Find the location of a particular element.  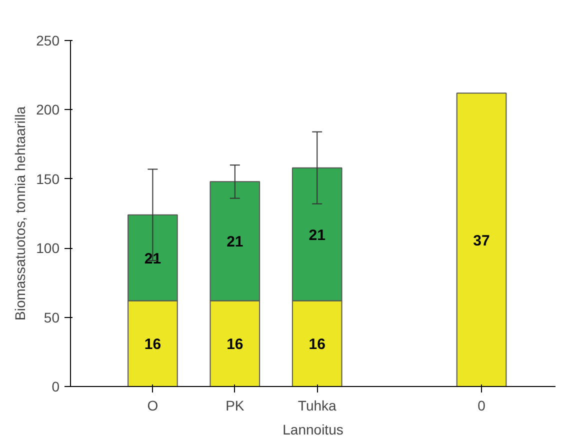

y-tick-label: 200 is located at coordinates (48, 110).